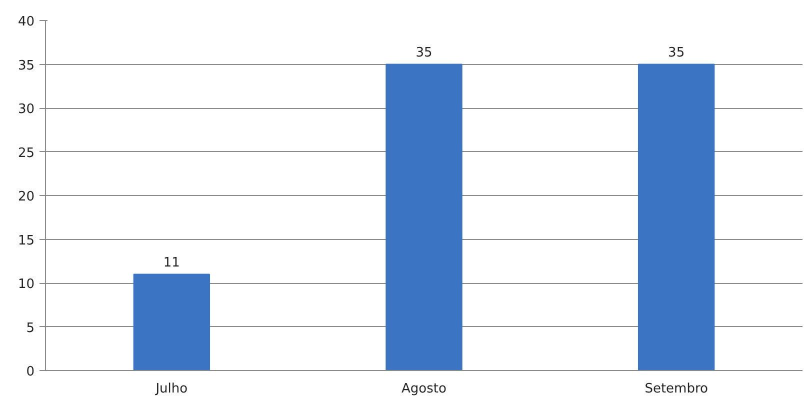  Describe the element at coordinates (171, 262) in the screenshot. I see `data-label: 11` at that location.